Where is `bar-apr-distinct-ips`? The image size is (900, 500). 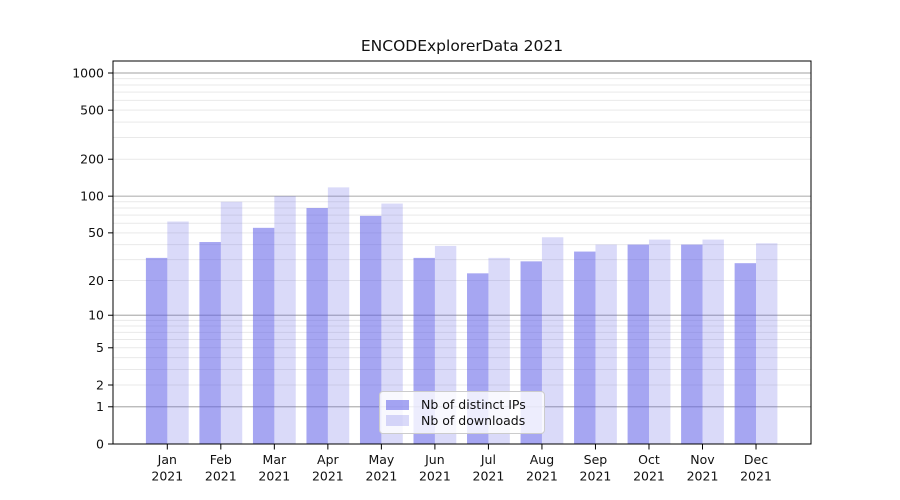
bar-apr-distinct-ips is located at coordinates (317, 326).